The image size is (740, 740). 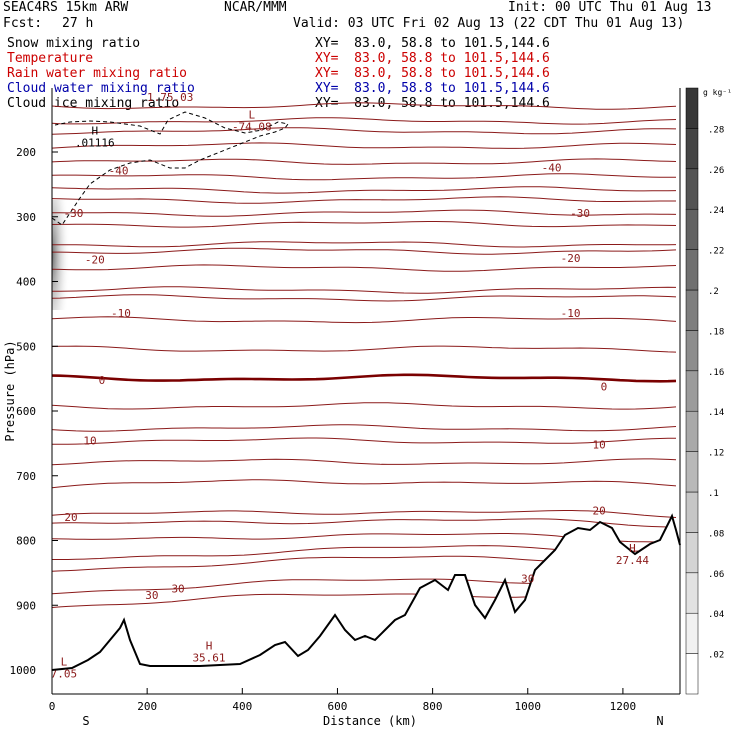 I want to click on y-tick-label: 300, so click(x=26, y=217).